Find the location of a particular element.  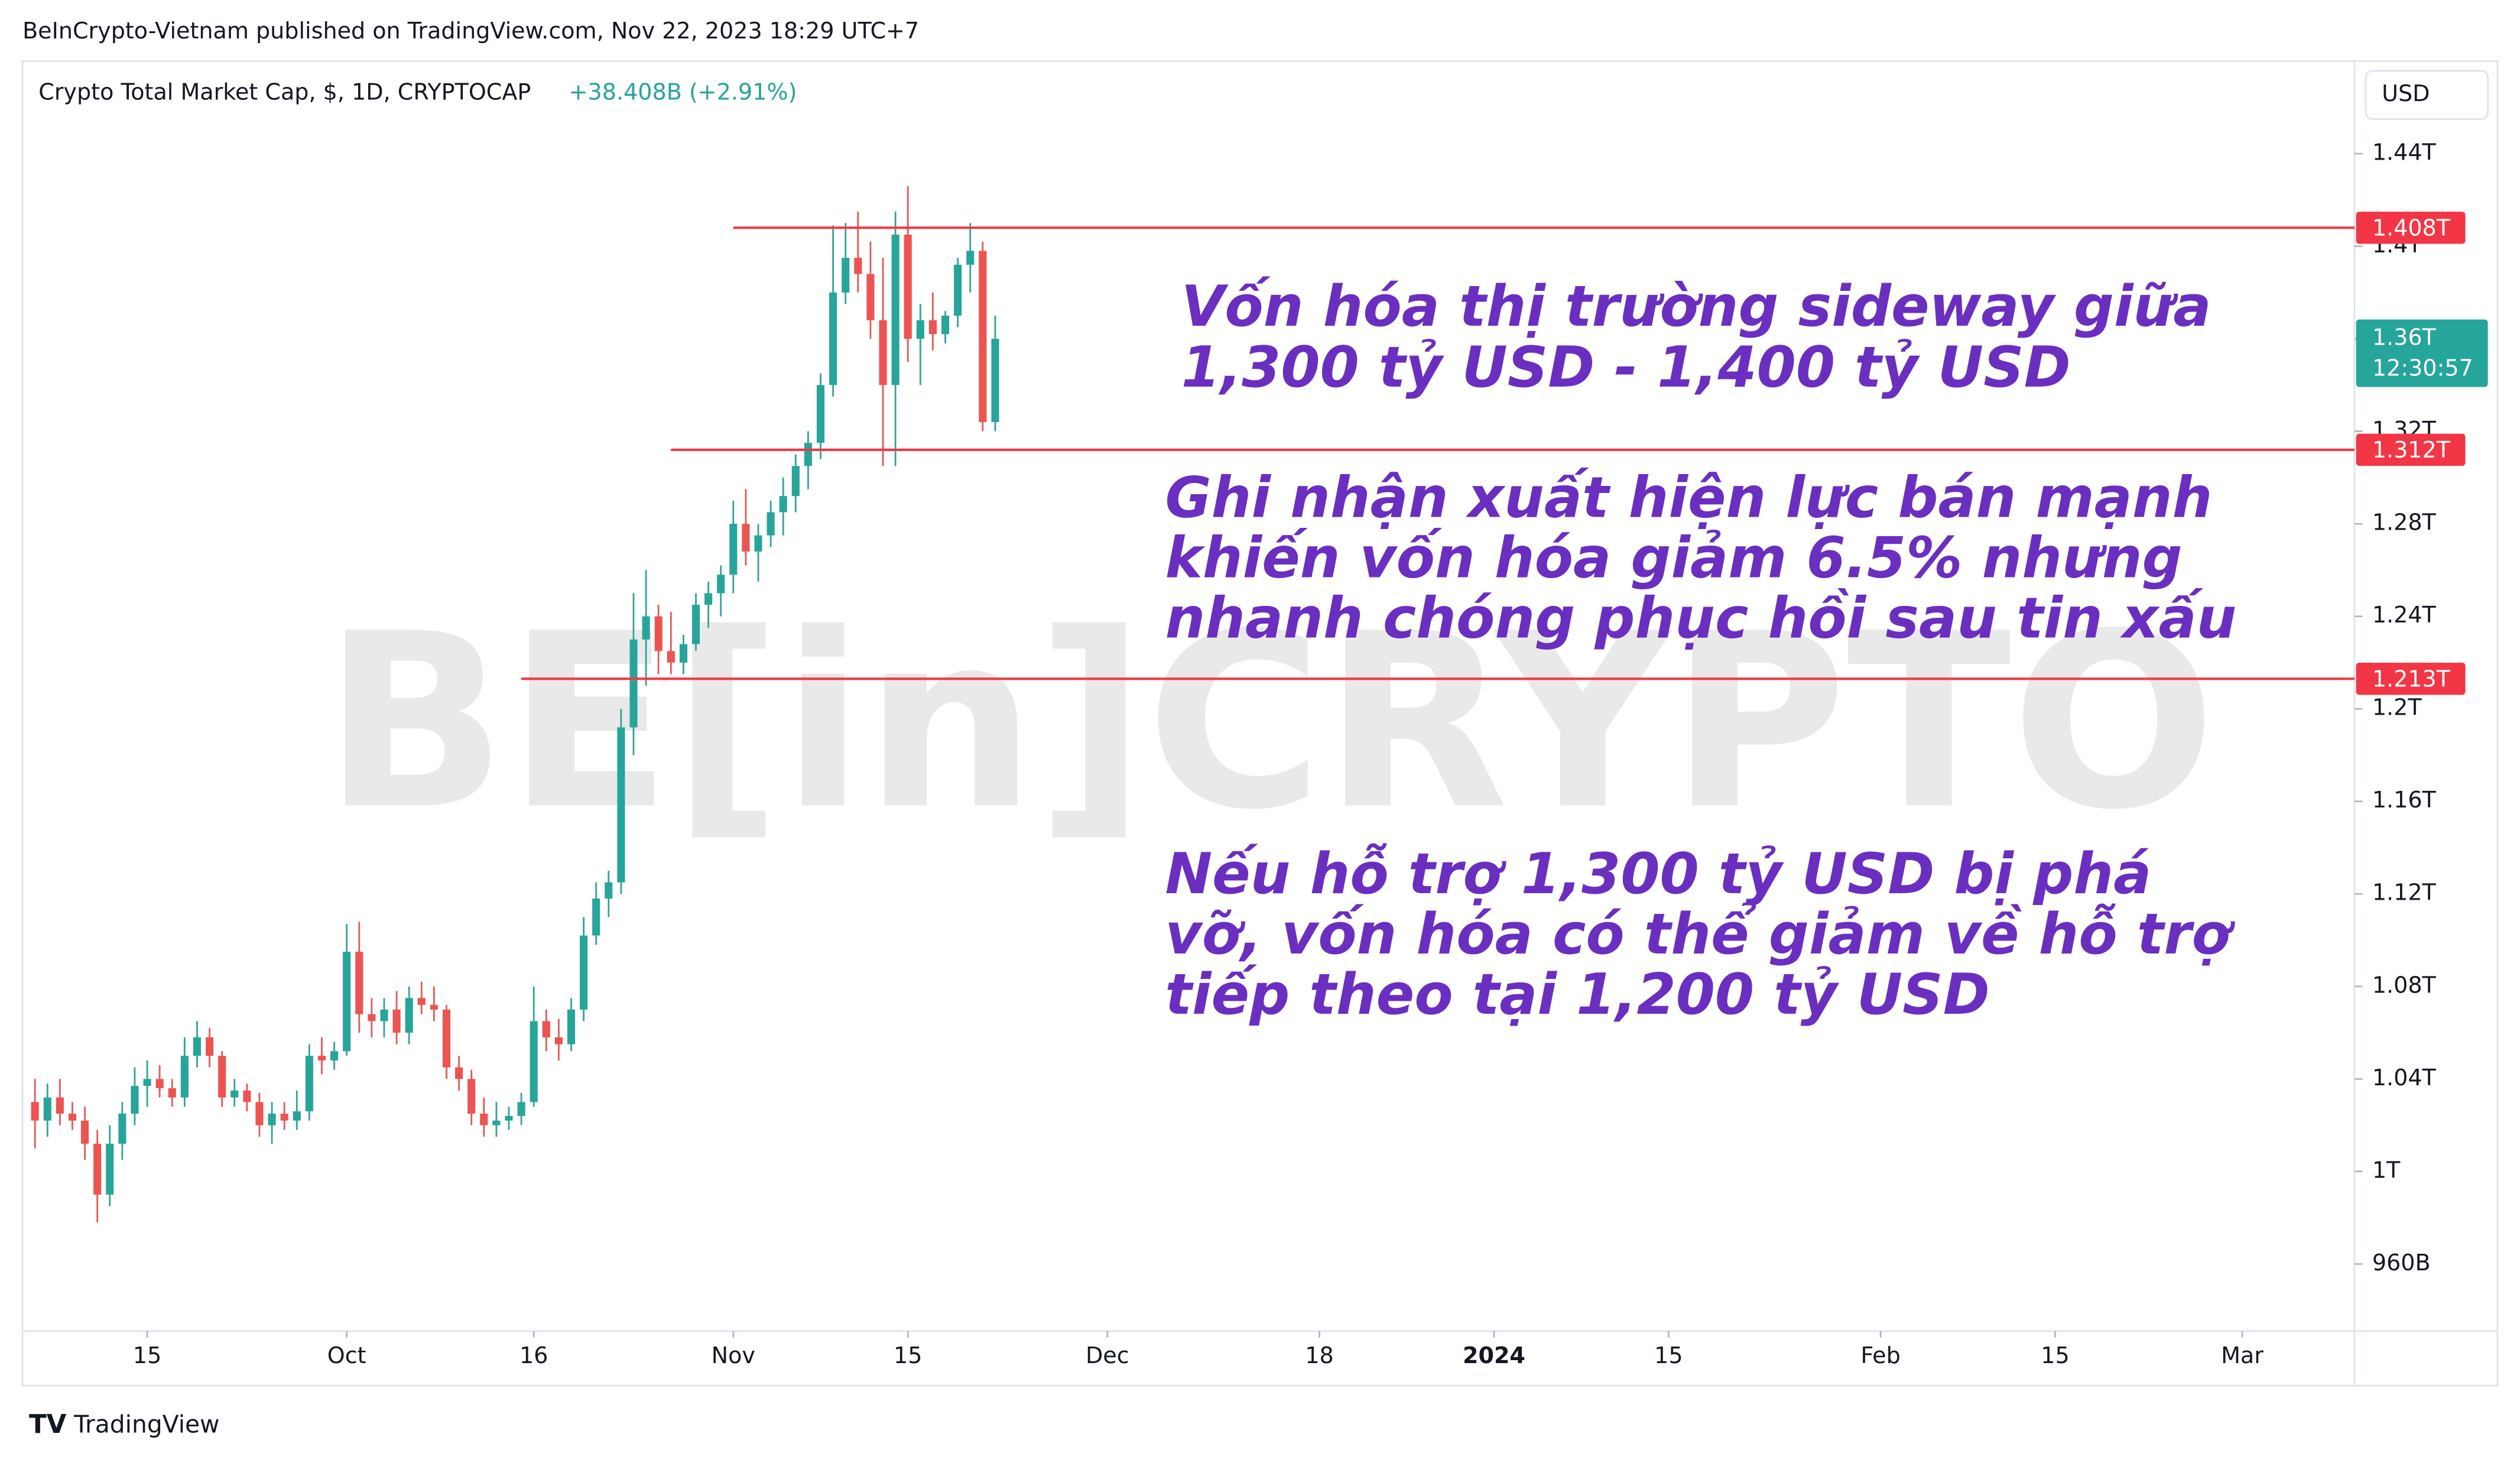

annotation: Vốn hóa thị trường sideway giữa is located at coordinates (1696, 306).